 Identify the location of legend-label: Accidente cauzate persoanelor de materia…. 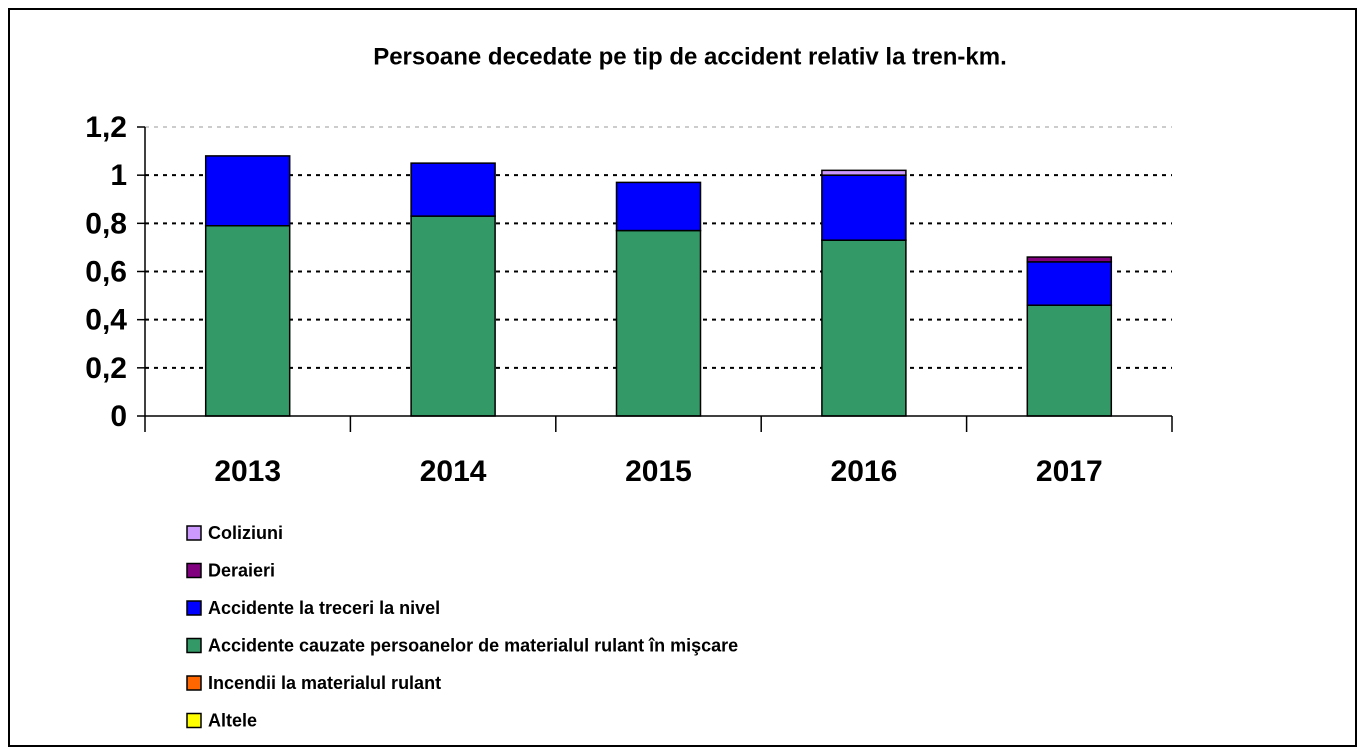
(473, 645).